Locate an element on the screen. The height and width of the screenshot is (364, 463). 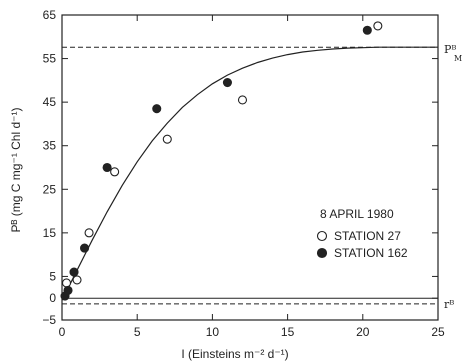
x-tick-label: 25 is located at coordinates (438, 332).